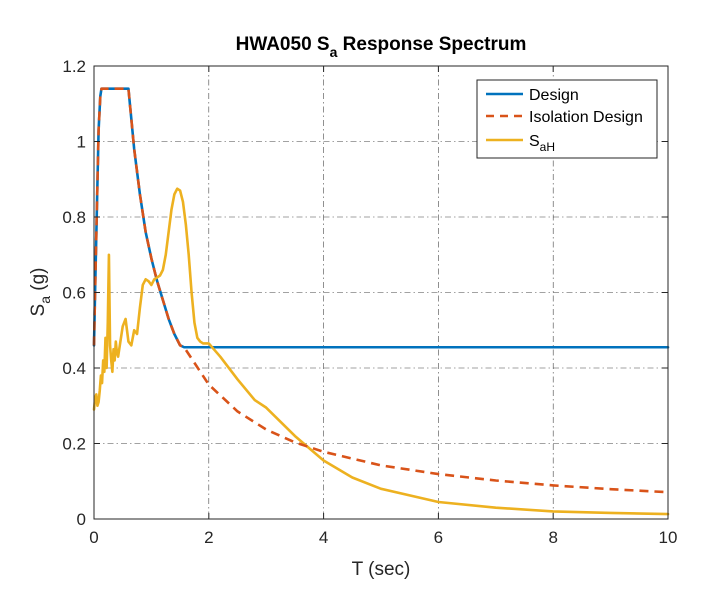  Describe the element at coordinates (81, 519) in the screenshot. I see `y-tick-label: 0` at that location.